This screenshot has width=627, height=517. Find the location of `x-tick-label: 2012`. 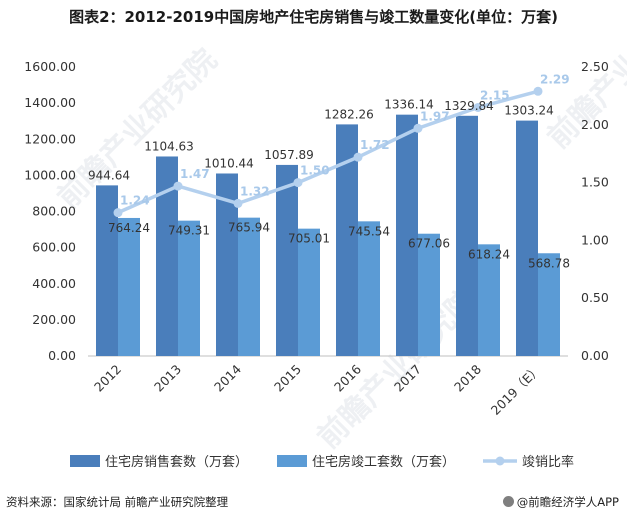

x-tick-label: 2012 is located at coordinates (107, 378).